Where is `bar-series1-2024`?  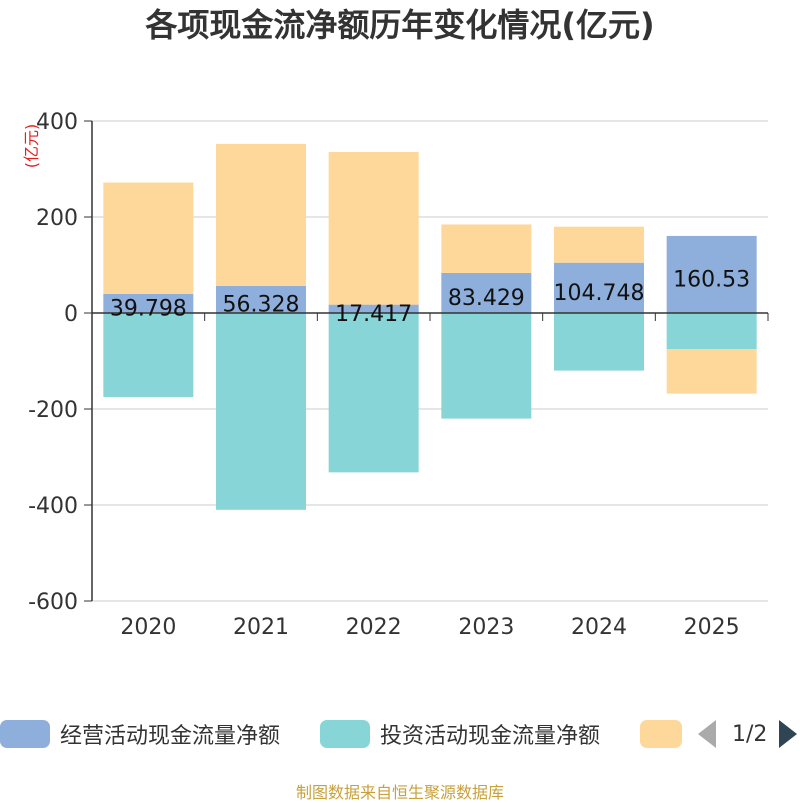
bar-series1-2024 is located at coordinates (599, 342).